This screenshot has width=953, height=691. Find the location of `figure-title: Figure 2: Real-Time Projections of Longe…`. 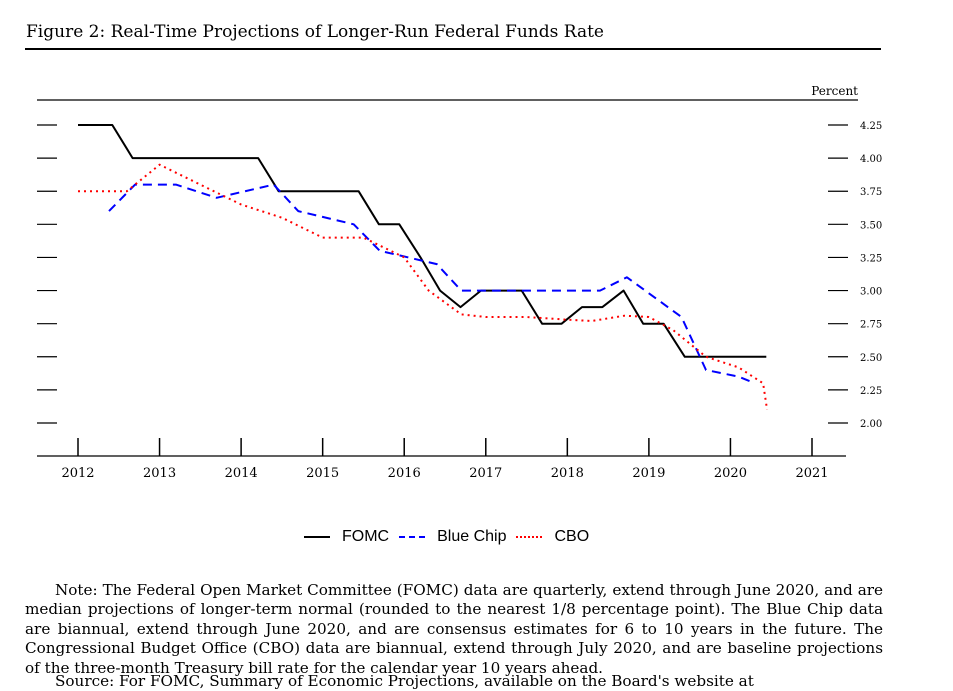

figure-title: Figure 2: Real-Time Projections of Longe… is located at coordinates (315, 32).